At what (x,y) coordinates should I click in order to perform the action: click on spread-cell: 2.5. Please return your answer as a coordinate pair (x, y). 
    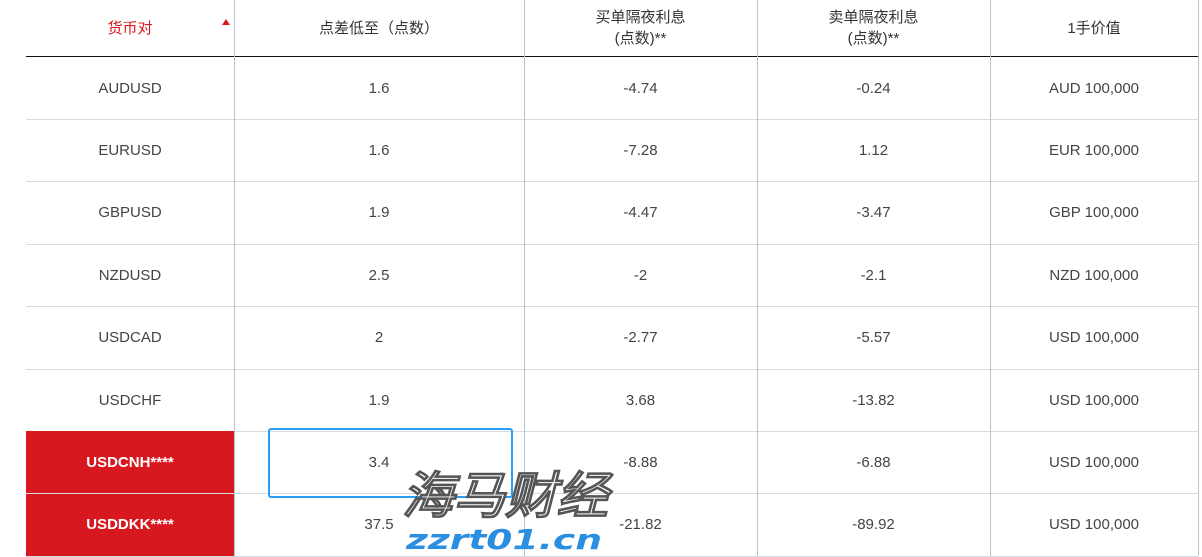
    Looking at the image, I should click on (379, 275).